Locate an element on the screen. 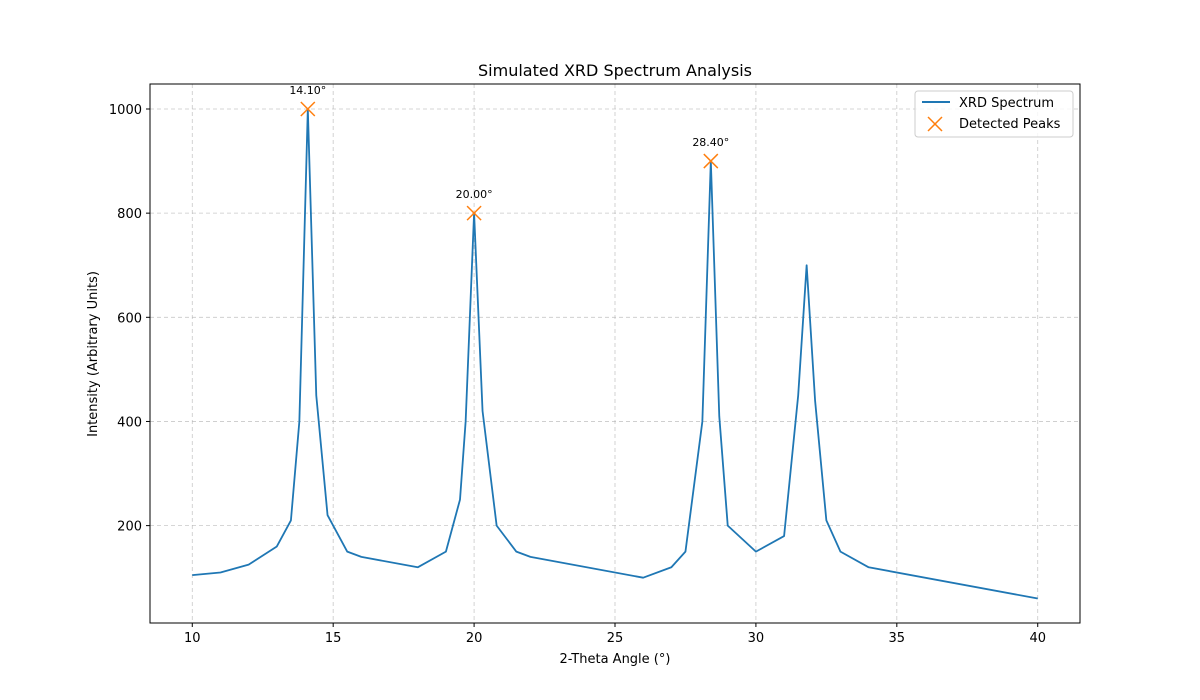  y-tick-label: 1000 is located at coordinates (125, 110).